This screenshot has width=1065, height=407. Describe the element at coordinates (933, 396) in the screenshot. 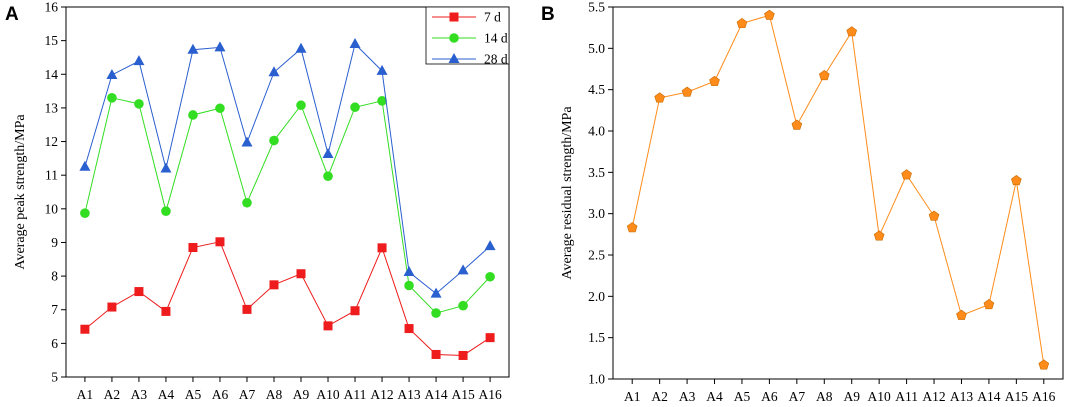

I see `x-tick-label: A12` at that location.